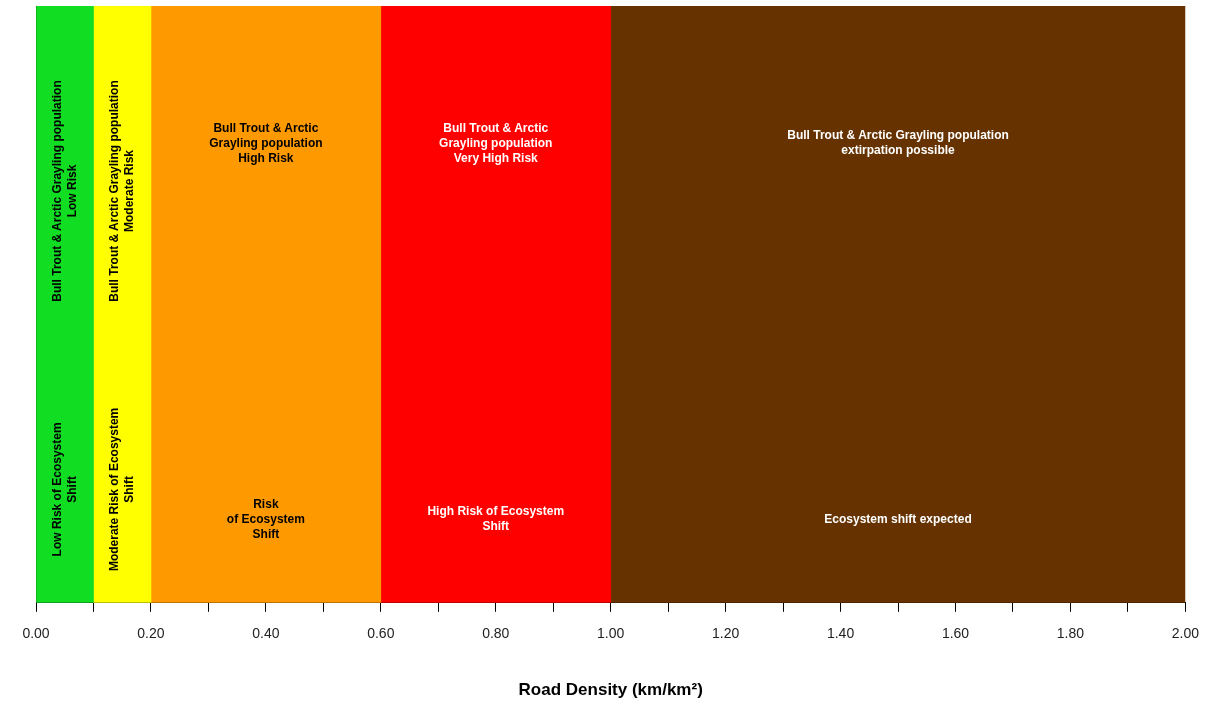 Image resolution: width=1213 pixels, height=713 pixels. I want to click on annotation: Moderate Risk of Ecosystem Shift, so click(122, 489).